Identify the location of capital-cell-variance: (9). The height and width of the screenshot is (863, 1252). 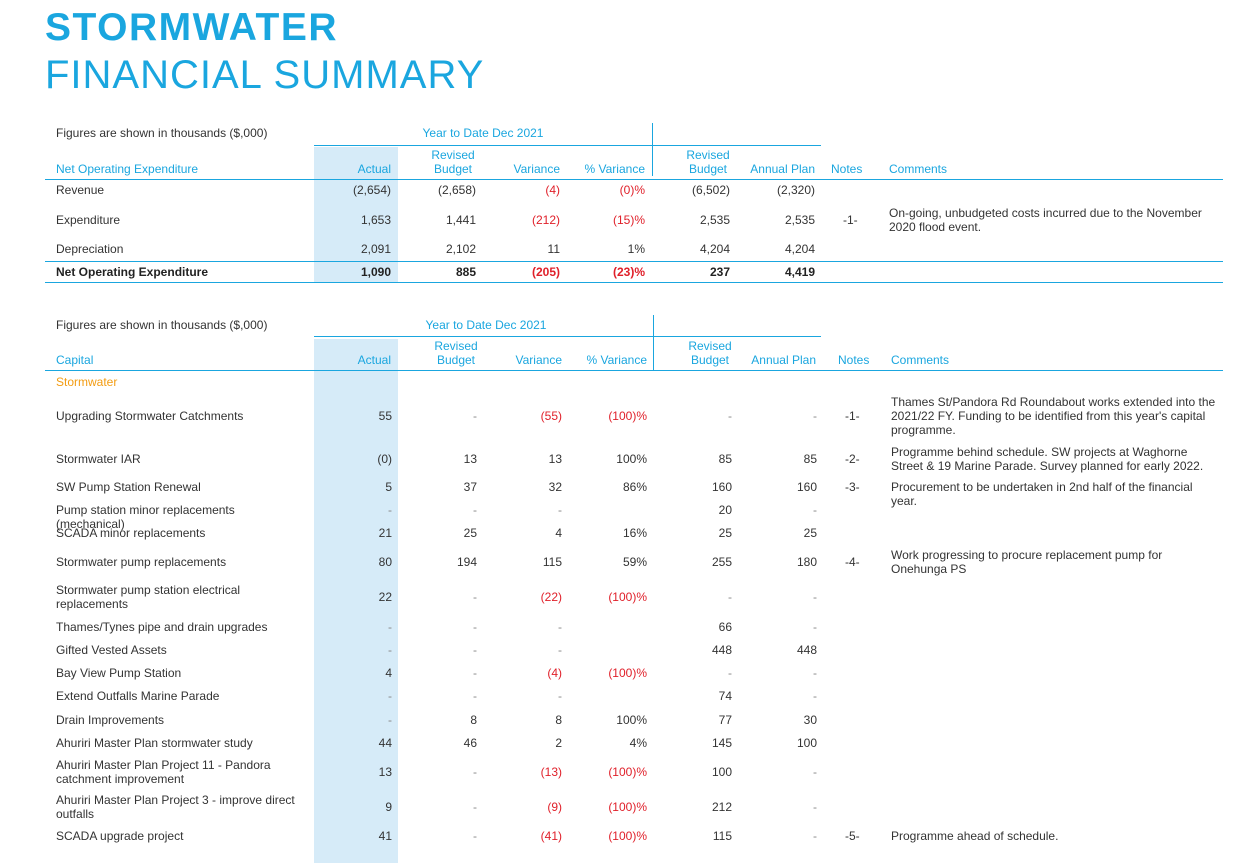
(554, 807).